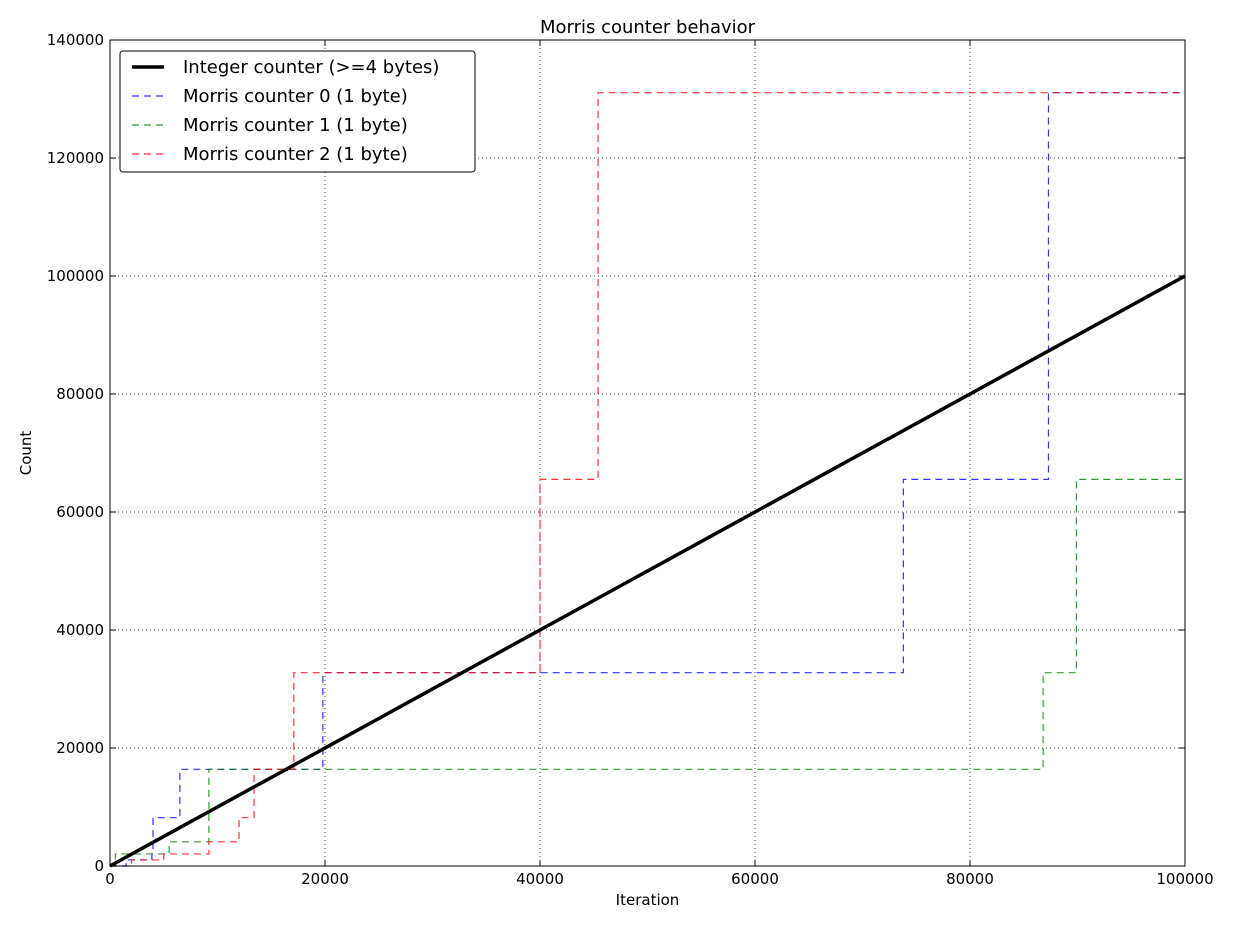 Image resolution: width=1233 pixels, height=931 pixels. I want to click on x-tick-labels: 0 20000 40000 60000 80000 100000, so click(659, 879).